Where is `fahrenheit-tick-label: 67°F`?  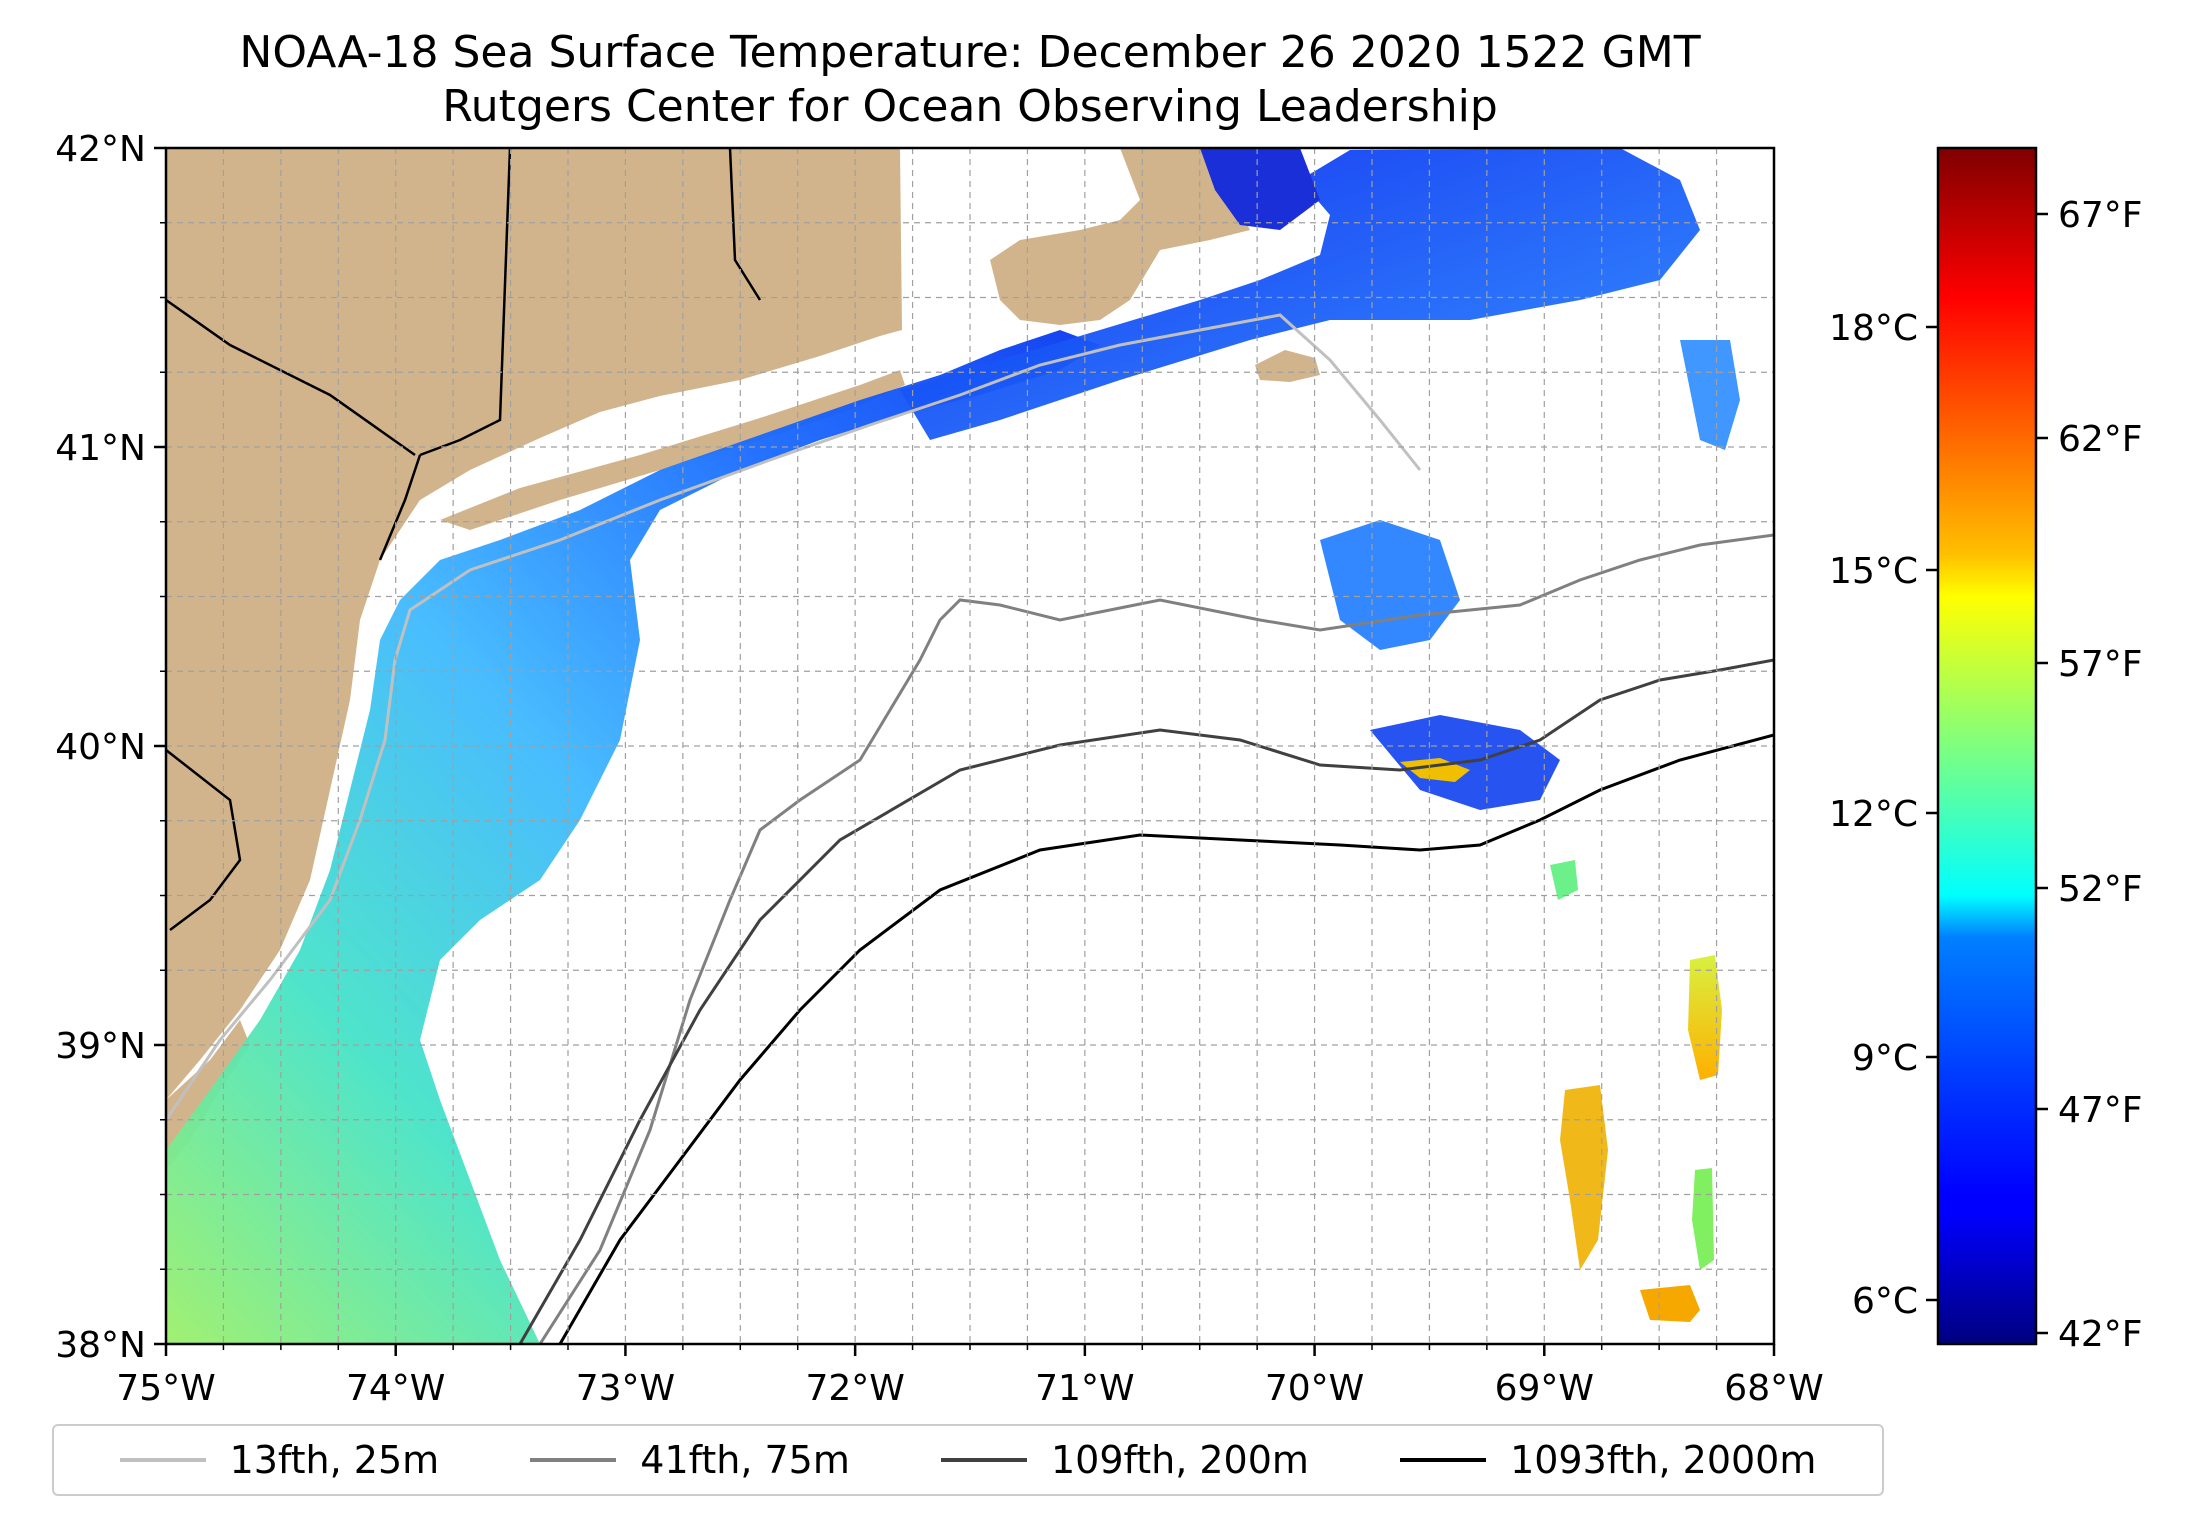
fahrenheit-tick-label: 67°F is located at coordinates (2100, 215).